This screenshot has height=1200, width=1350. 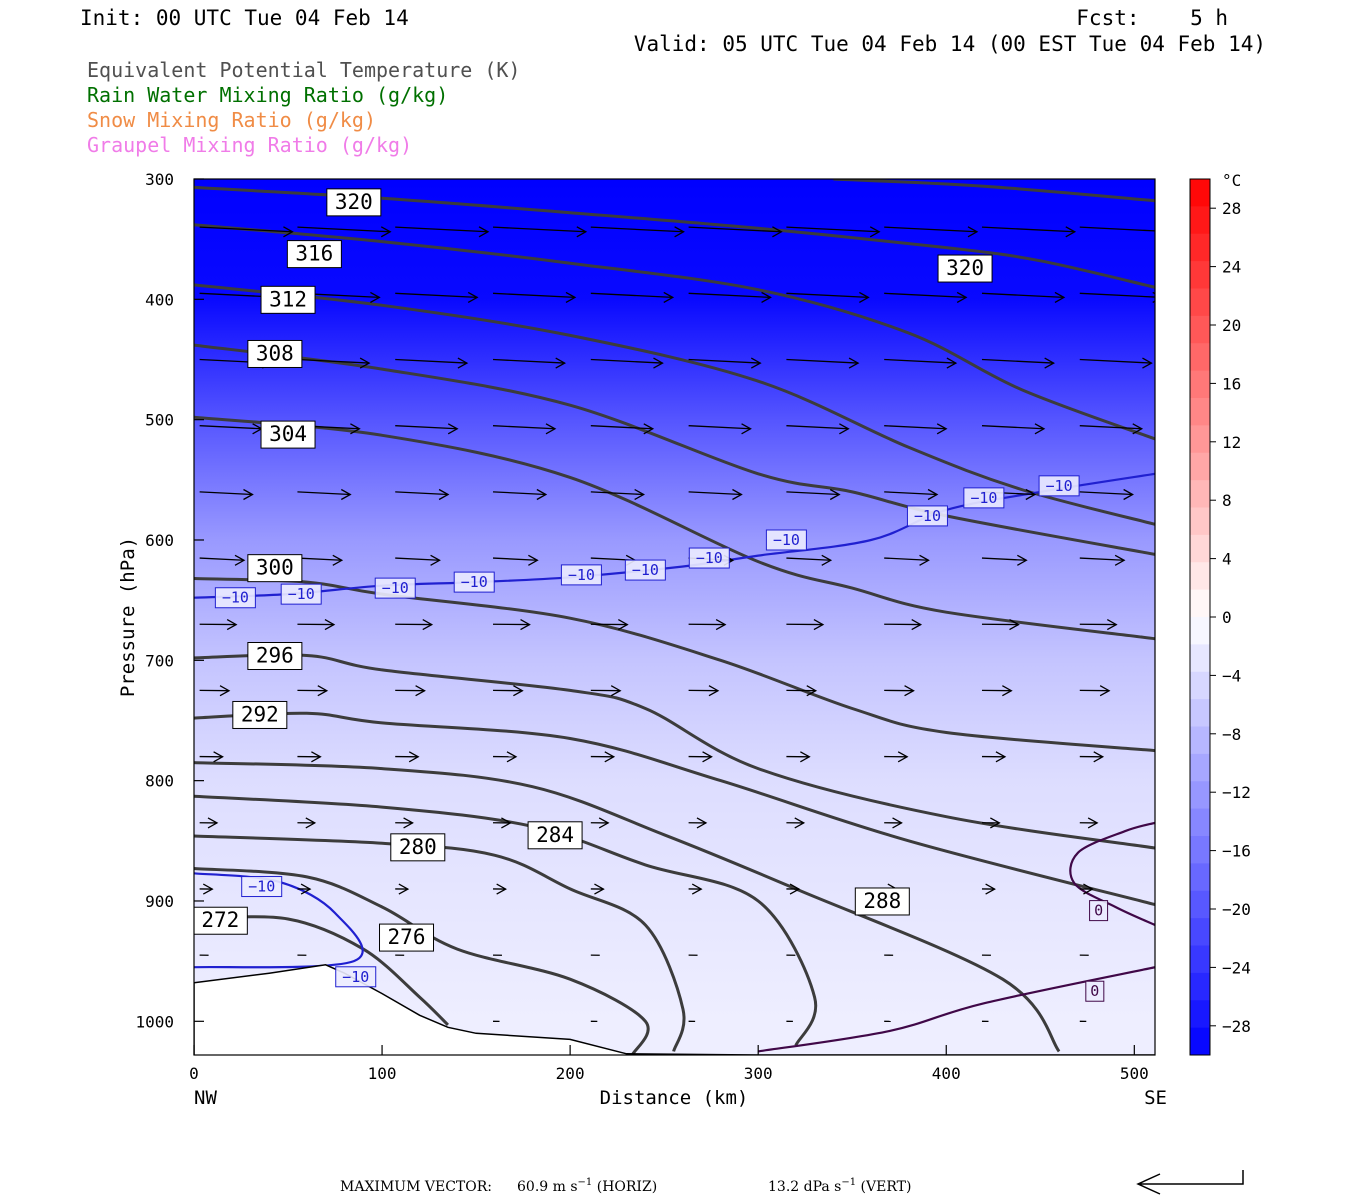 I want to click on isotherm-label: 0, so click(x=1099, y=911).